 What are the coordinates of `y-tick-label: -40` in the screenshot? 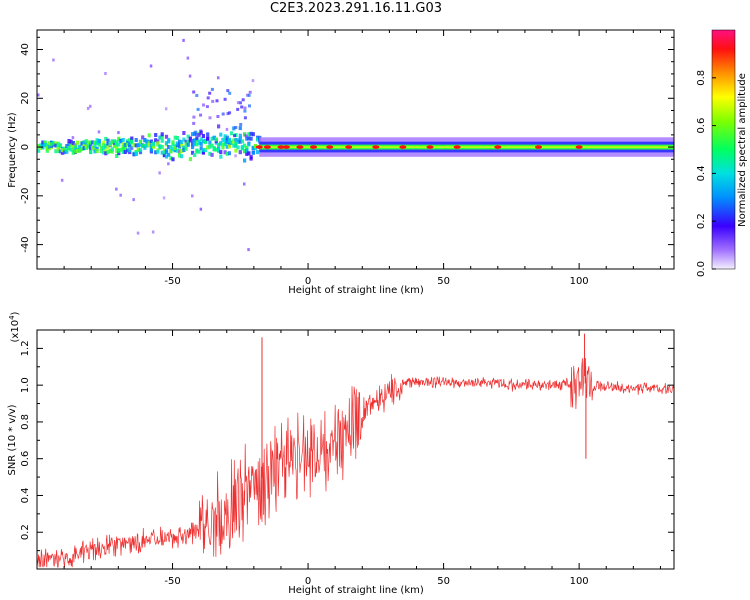 It's located at (25, 244).